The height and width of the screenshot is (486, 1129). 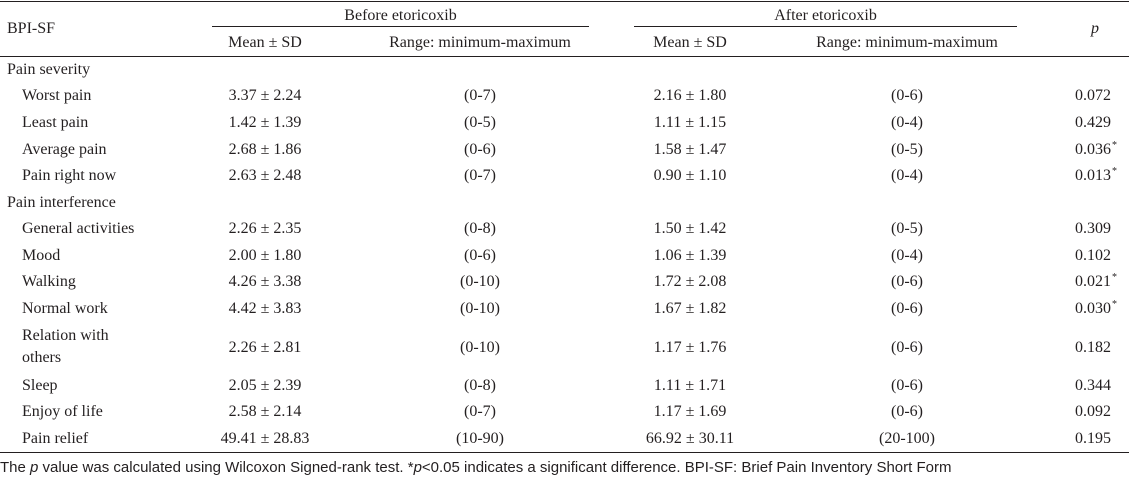 I want to click on section-label: Pain severity, so click(x=49, y=69).